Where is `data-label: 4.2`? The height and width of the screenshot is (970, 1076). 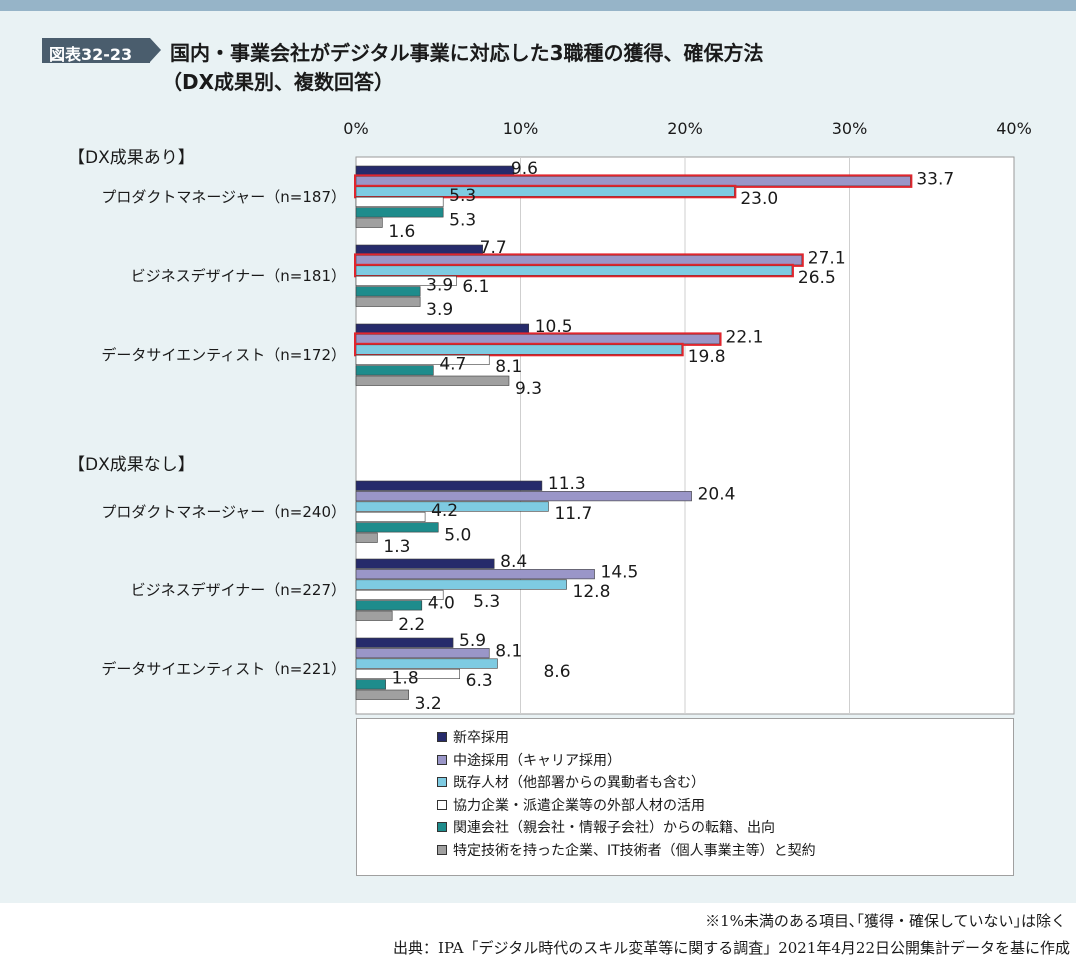
data-label: 4.2 is located at coordinates (444, 511).